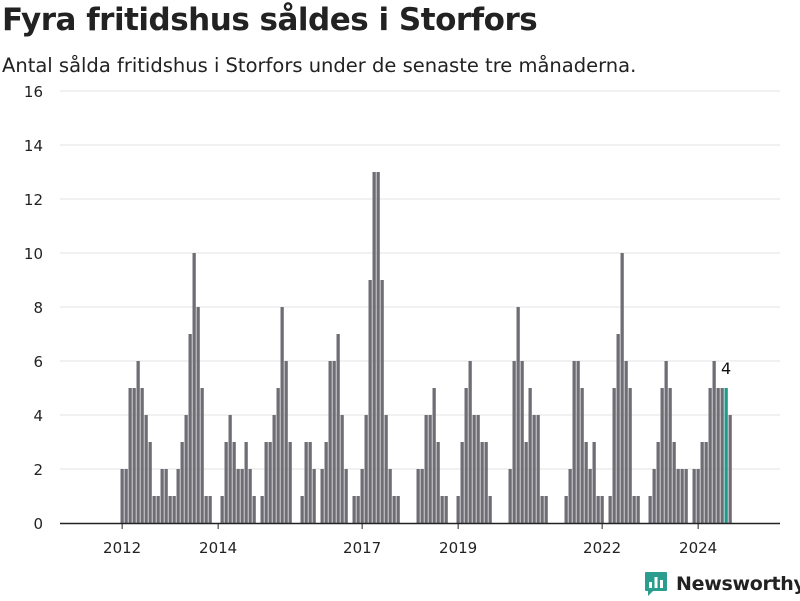  I want to click on newsworthy-logo-icon, so click(656, 584).